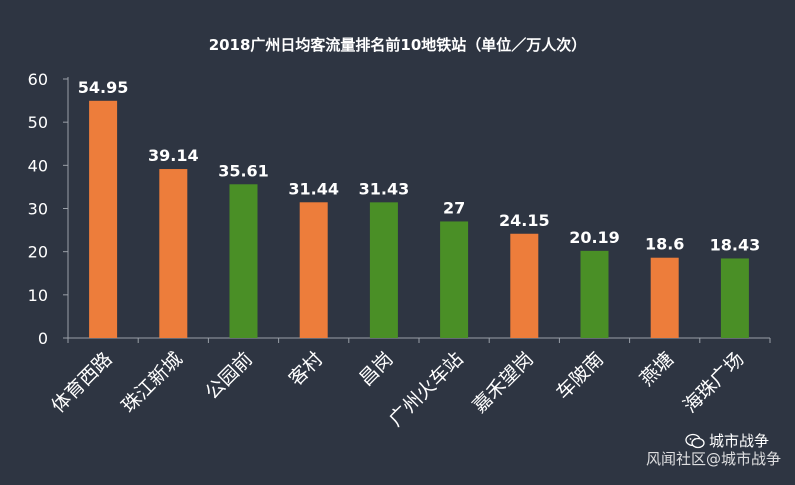  I want to click on category-label: 海珠广场, so click(713, 382).